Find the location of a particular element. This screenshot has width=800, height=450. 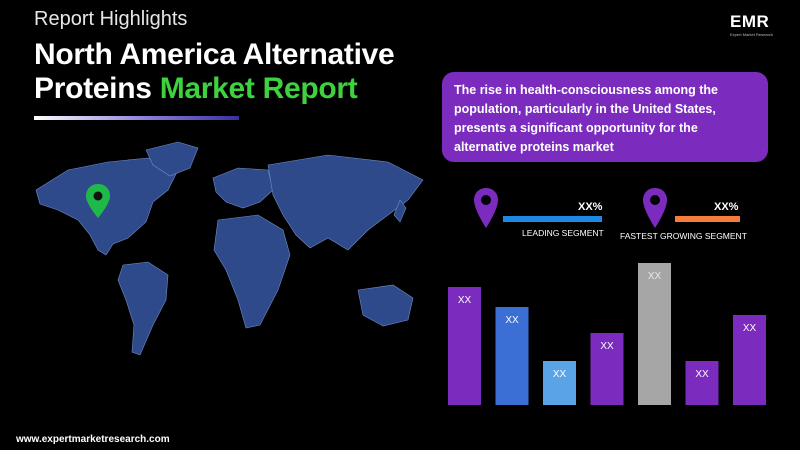

fastest-segment-value: XX% is located at coordinates (726, 207).